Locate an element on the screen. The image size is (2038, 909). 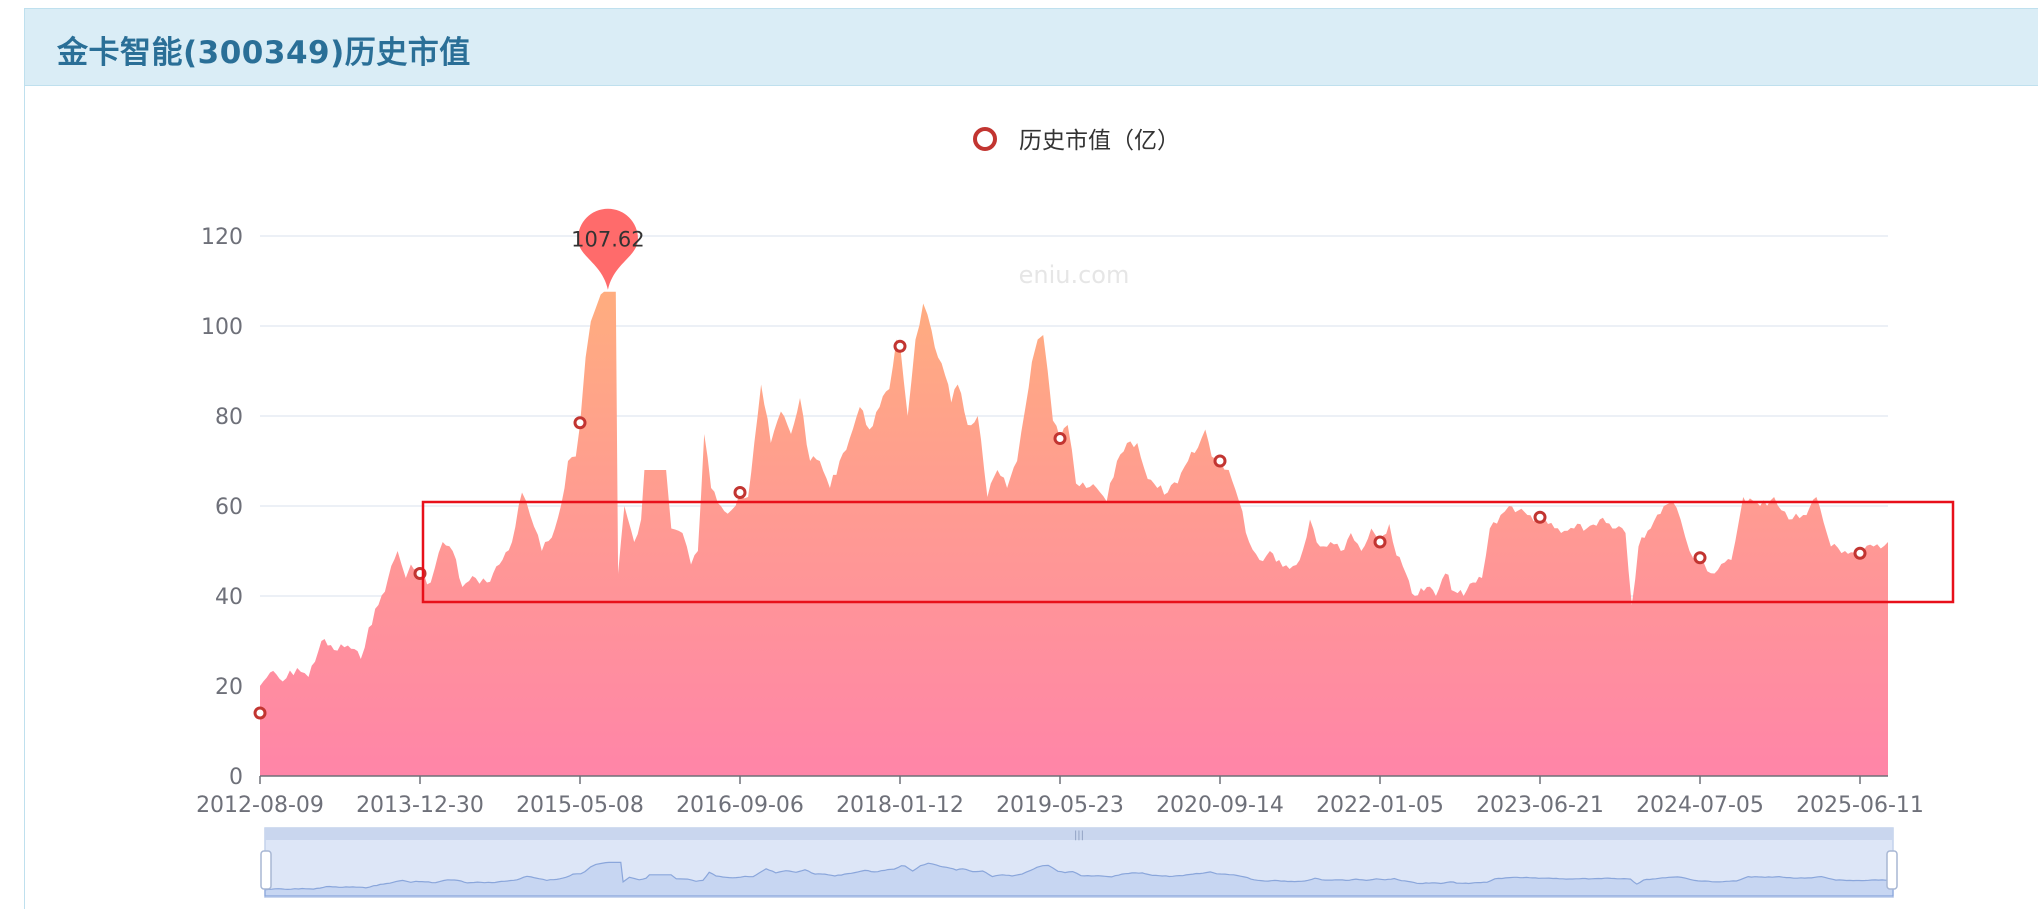
x-tick-label: 2019-05-23 is located at coordinates (1060, 805).